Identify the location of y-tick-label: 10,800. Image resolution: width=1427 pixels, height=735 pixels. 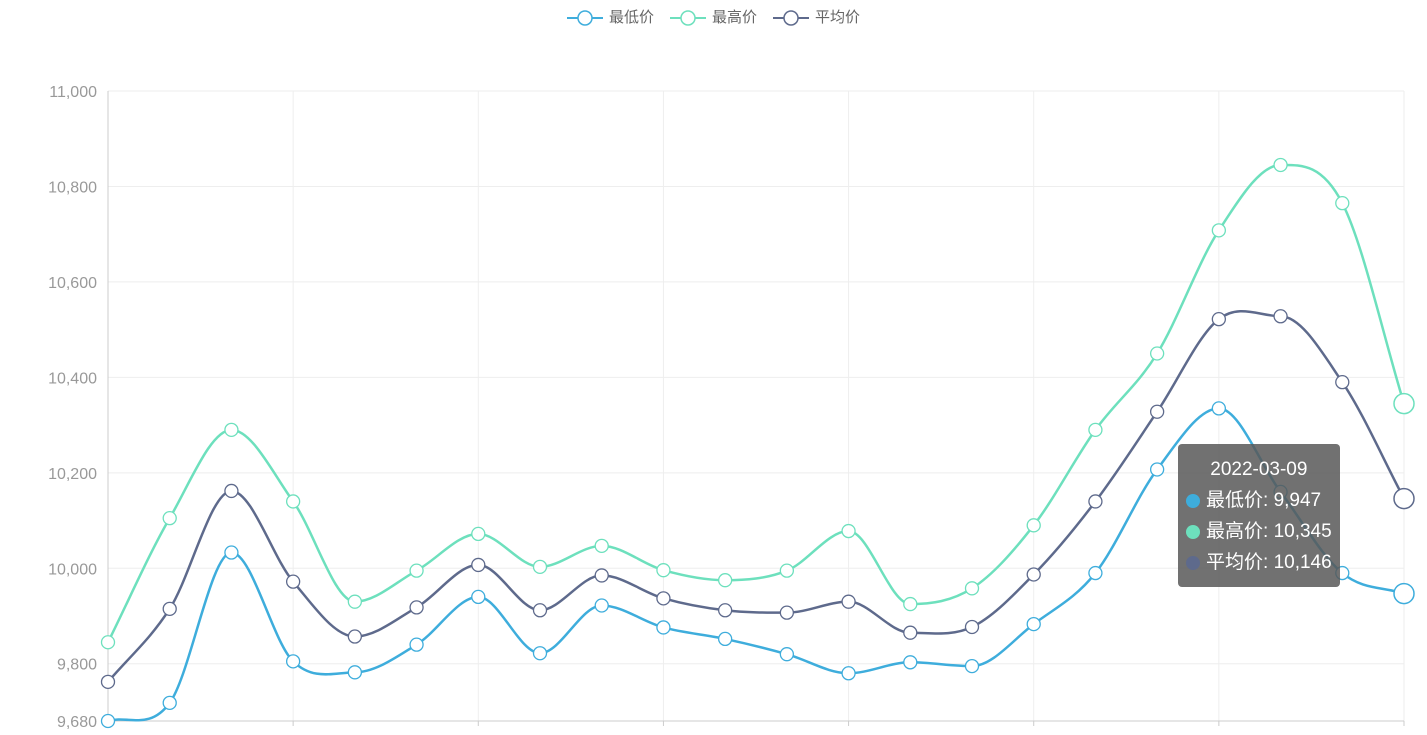
(72, 187).